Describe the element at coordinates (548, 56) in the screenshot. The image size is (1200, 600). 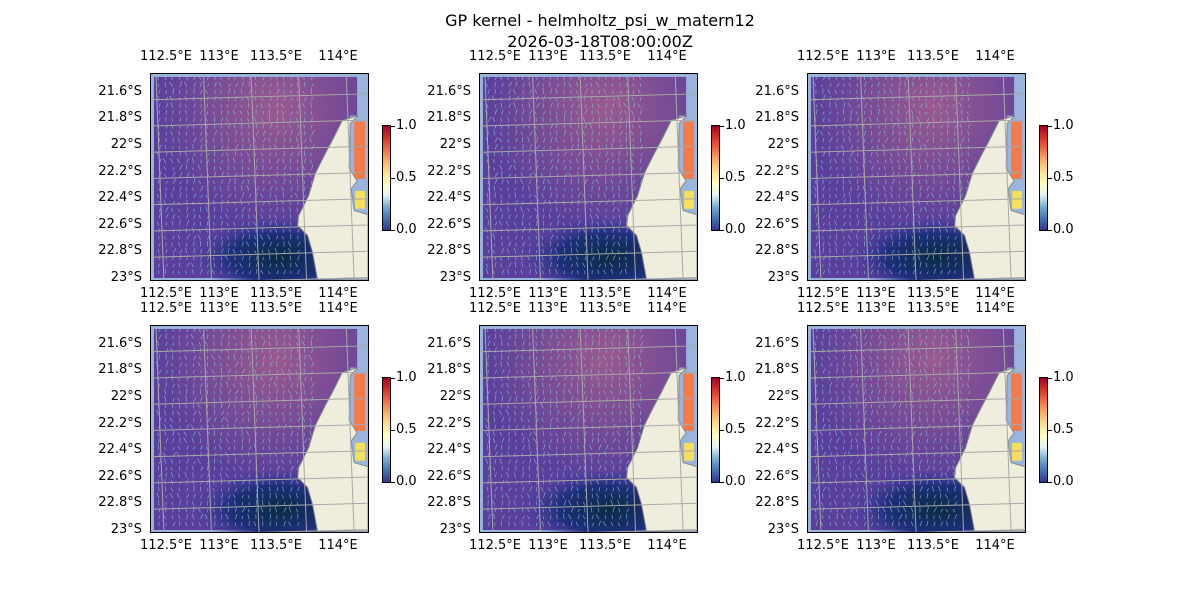
I see `lon-tick-label-top: 113°E` at that location.